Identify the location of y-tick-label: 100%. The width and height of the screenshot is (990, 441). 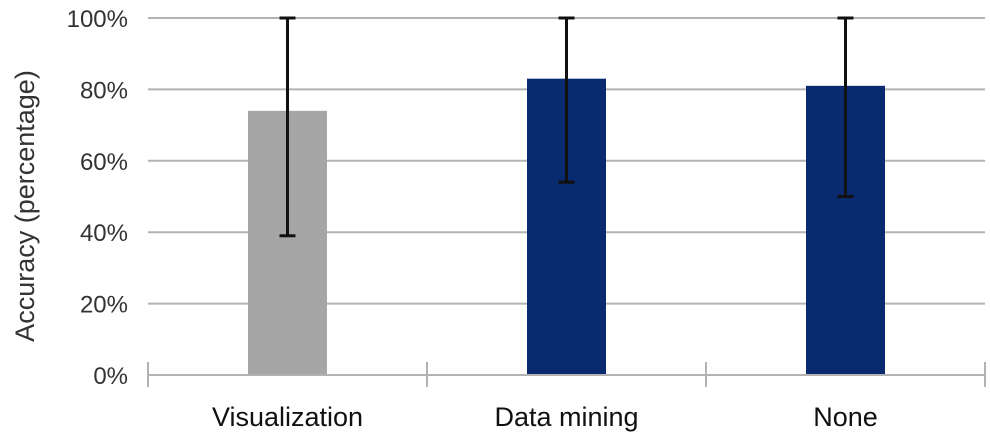
(97, 19).